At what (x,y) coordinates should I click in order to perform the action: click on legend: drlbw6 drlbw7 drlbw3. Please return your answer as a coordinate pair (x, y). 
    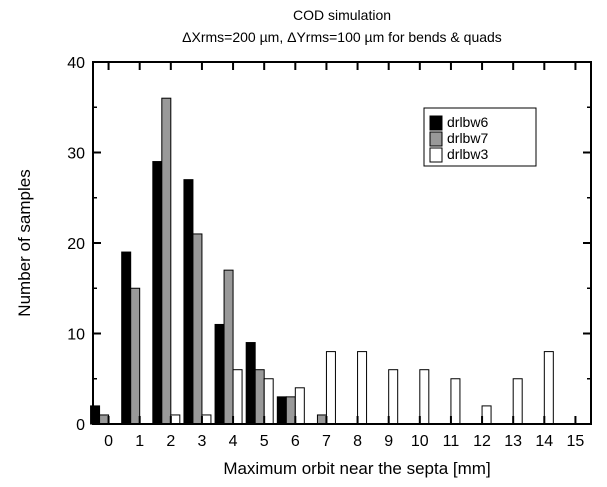
    Looking at the image, I should click on (480, 137).